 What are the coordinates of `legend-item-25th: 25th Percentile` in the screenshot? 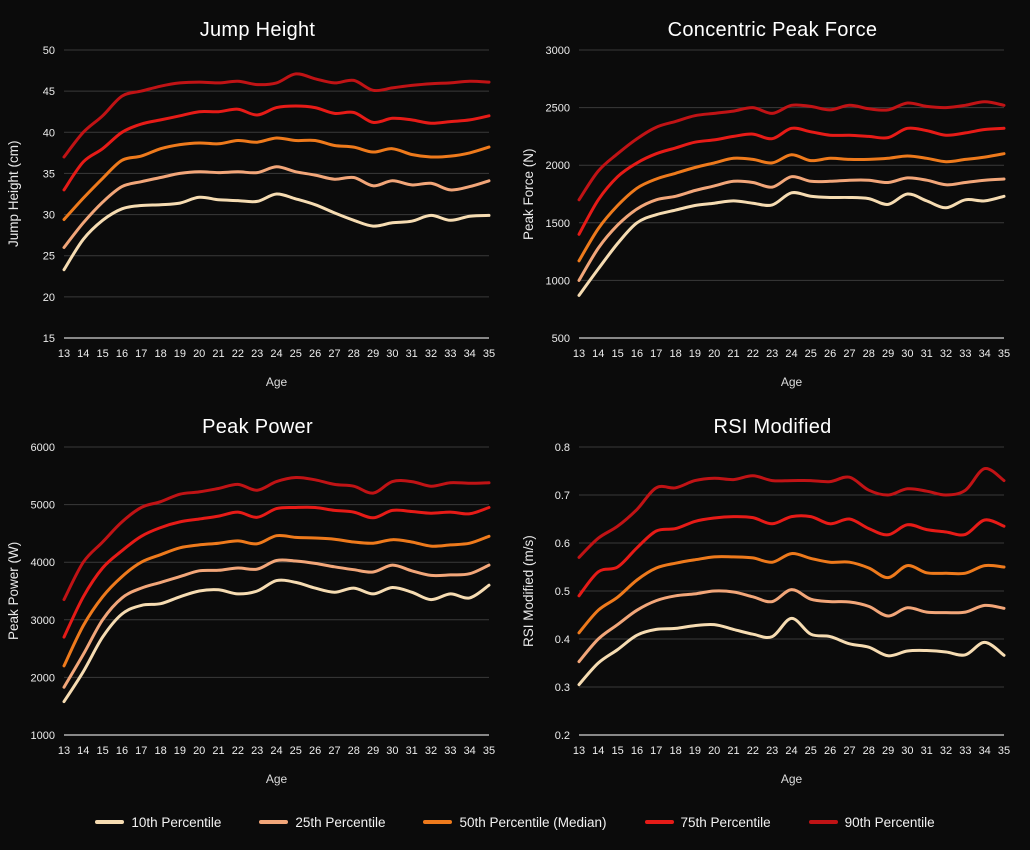 It's located at (322, 822).